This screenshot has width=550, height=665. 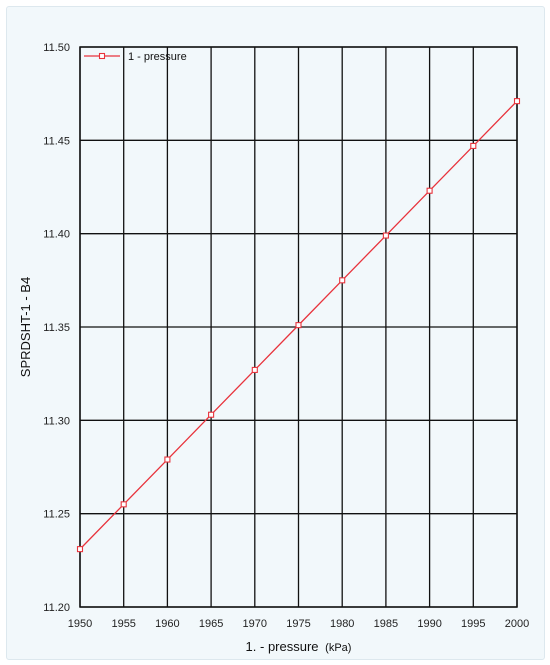 What do you see at coordinates (102, 56) in the screenshot?
I see `legend-marker` at bounding box center [102, 56].